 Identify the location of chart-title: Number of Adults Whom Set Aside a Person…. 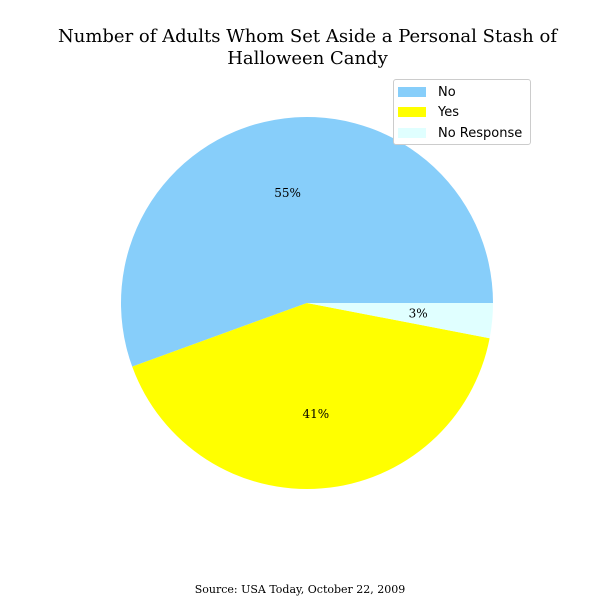
(307, 47).